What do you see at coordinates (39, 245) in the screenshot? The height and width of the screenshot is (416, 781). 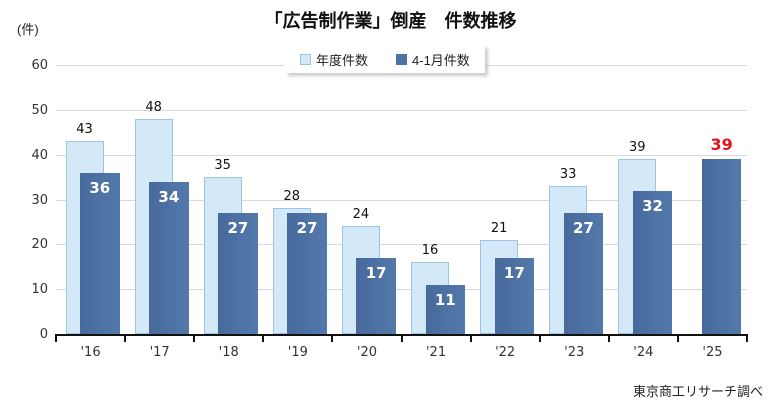 I see `y-axis-label-20: 20` at bounding box center [39, 245].